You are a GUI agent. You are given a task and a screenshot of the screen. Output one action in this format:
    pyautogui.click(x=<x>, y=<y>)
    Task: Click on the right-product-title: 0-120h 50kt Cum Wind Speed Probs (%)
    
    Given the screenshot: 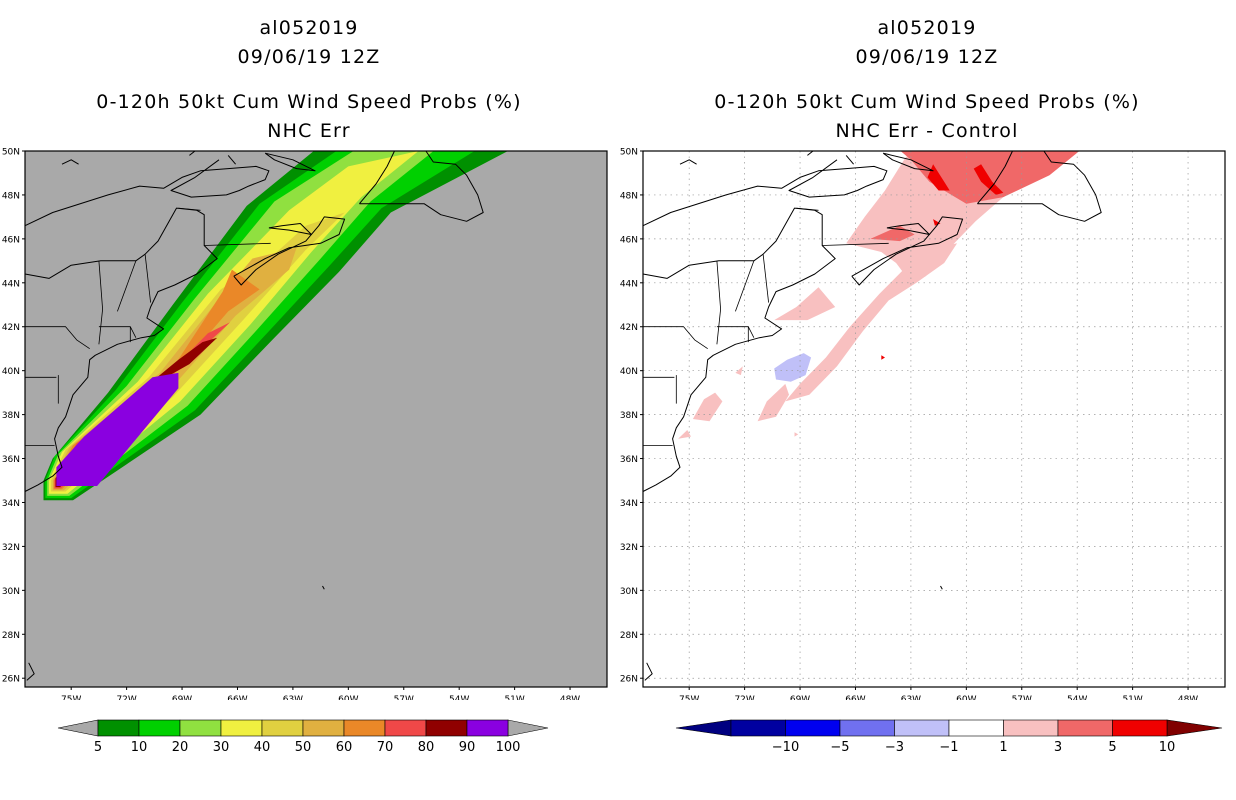 What is the action you would take?
    pyautogui.click(x=927, y=102)
    